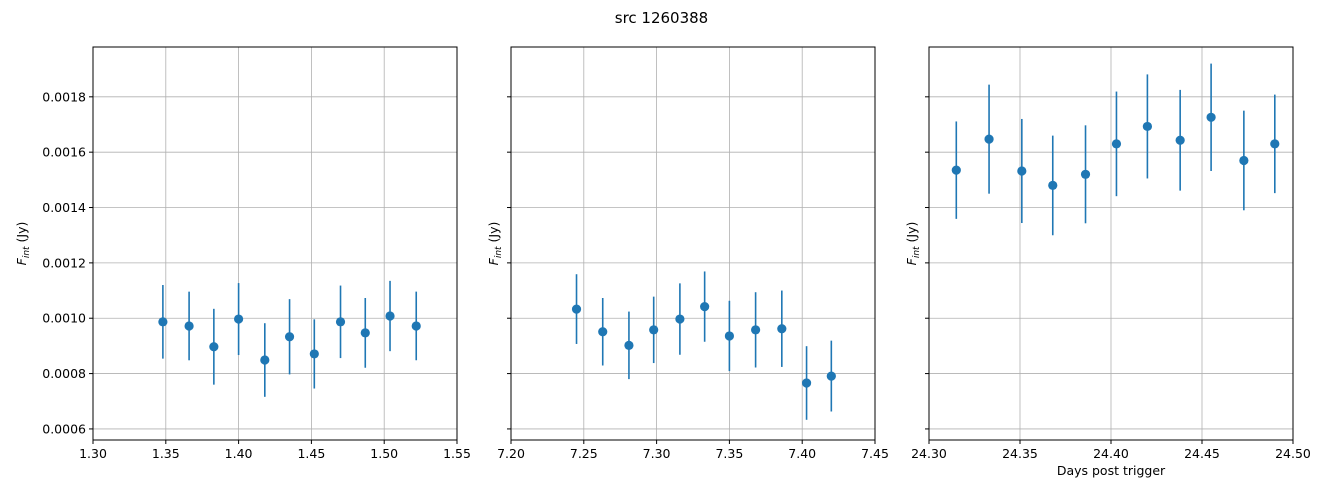 This screenshot has width=1323, height=495. I want to click on chart-title: src 1260388, so click(661, 18).